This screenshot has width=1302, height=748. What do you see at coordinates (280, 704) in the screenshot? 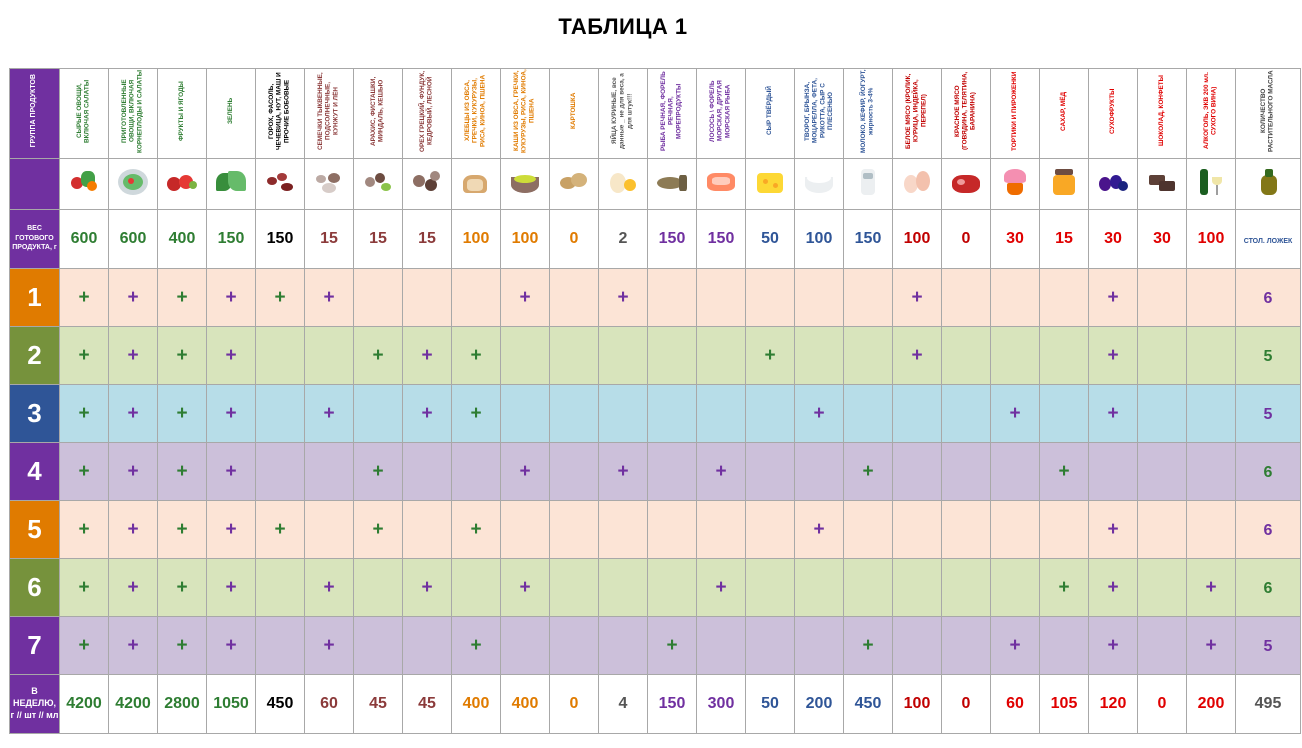
I see `total-cell: 450` at bounding box center [280, 704].